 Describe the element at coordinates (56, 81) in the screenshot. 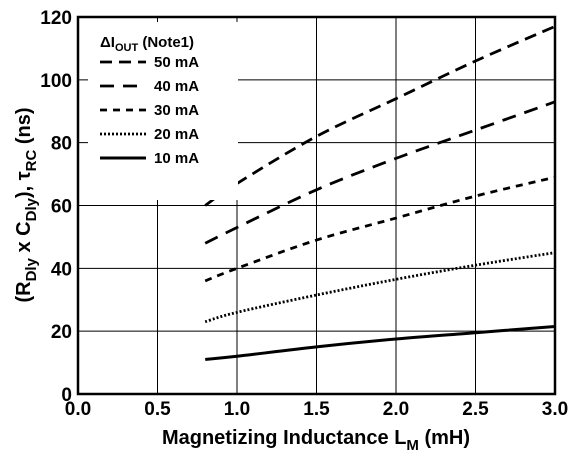

I see `y-tick-label: 100` at that location.